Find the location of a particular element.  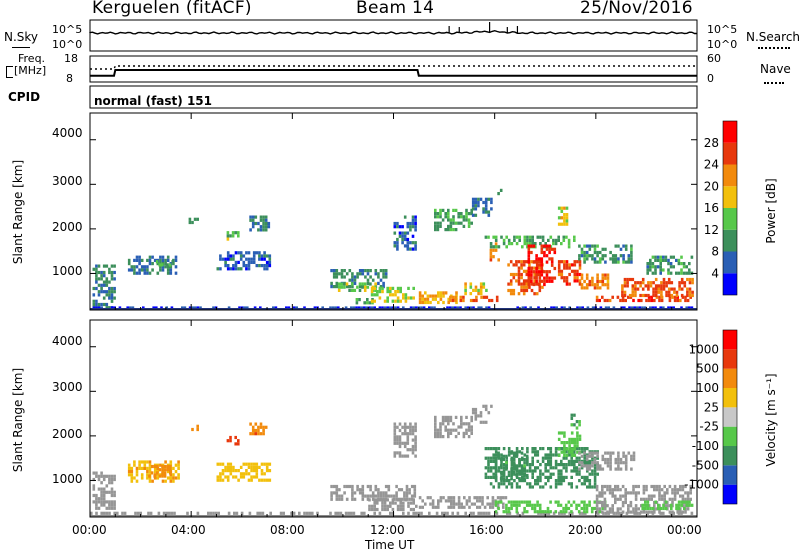

xtick-1600: 16:00 is located at coordinates (486, 530).